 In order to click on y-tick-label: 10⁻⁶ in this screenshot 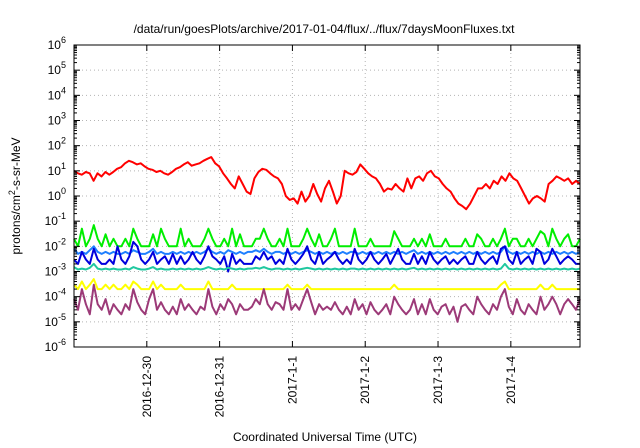, I will do `click(55, 345)`.